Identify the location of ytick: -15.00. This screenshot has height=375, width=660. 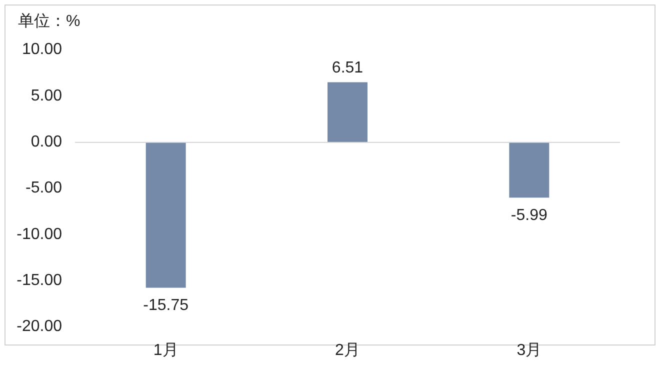
(39, 281).